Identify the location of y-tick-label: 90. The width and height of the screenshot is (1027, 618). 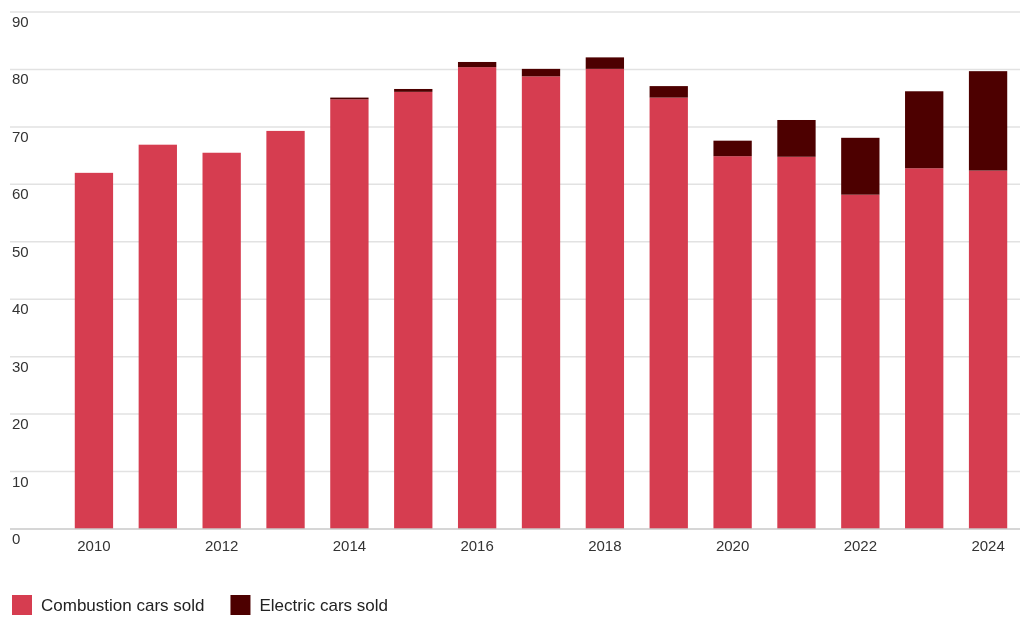
(20, 21).